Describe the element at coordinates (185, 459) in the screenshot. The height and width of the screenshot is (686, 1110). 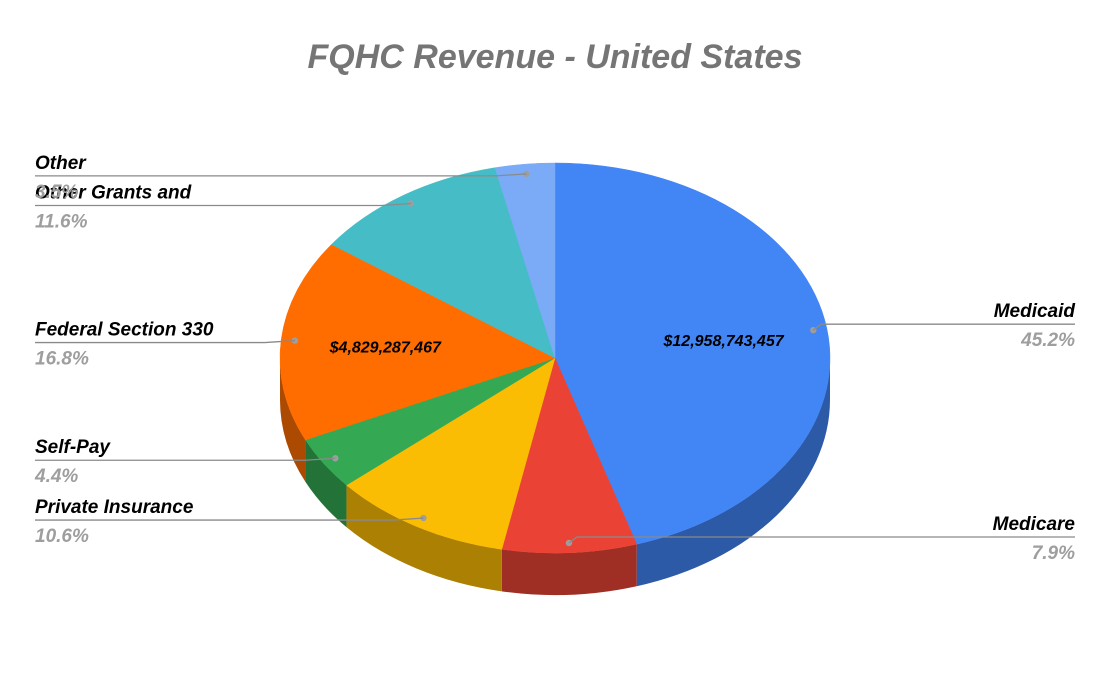
I see `leader-line-self-pay` at that location.